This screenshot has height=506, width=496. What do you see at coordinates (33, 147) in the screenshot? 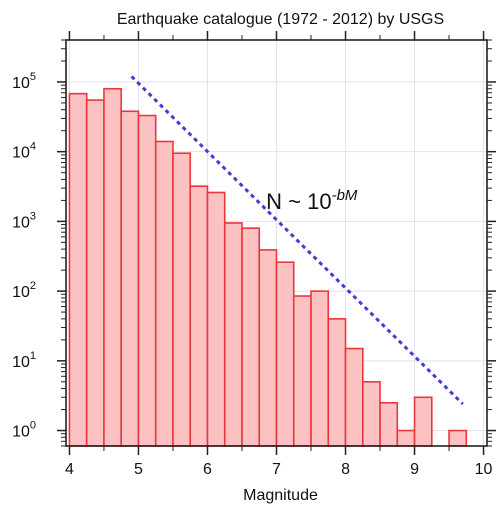
I see `y-tick-exponent: 4` at bounding box center [33, 147].